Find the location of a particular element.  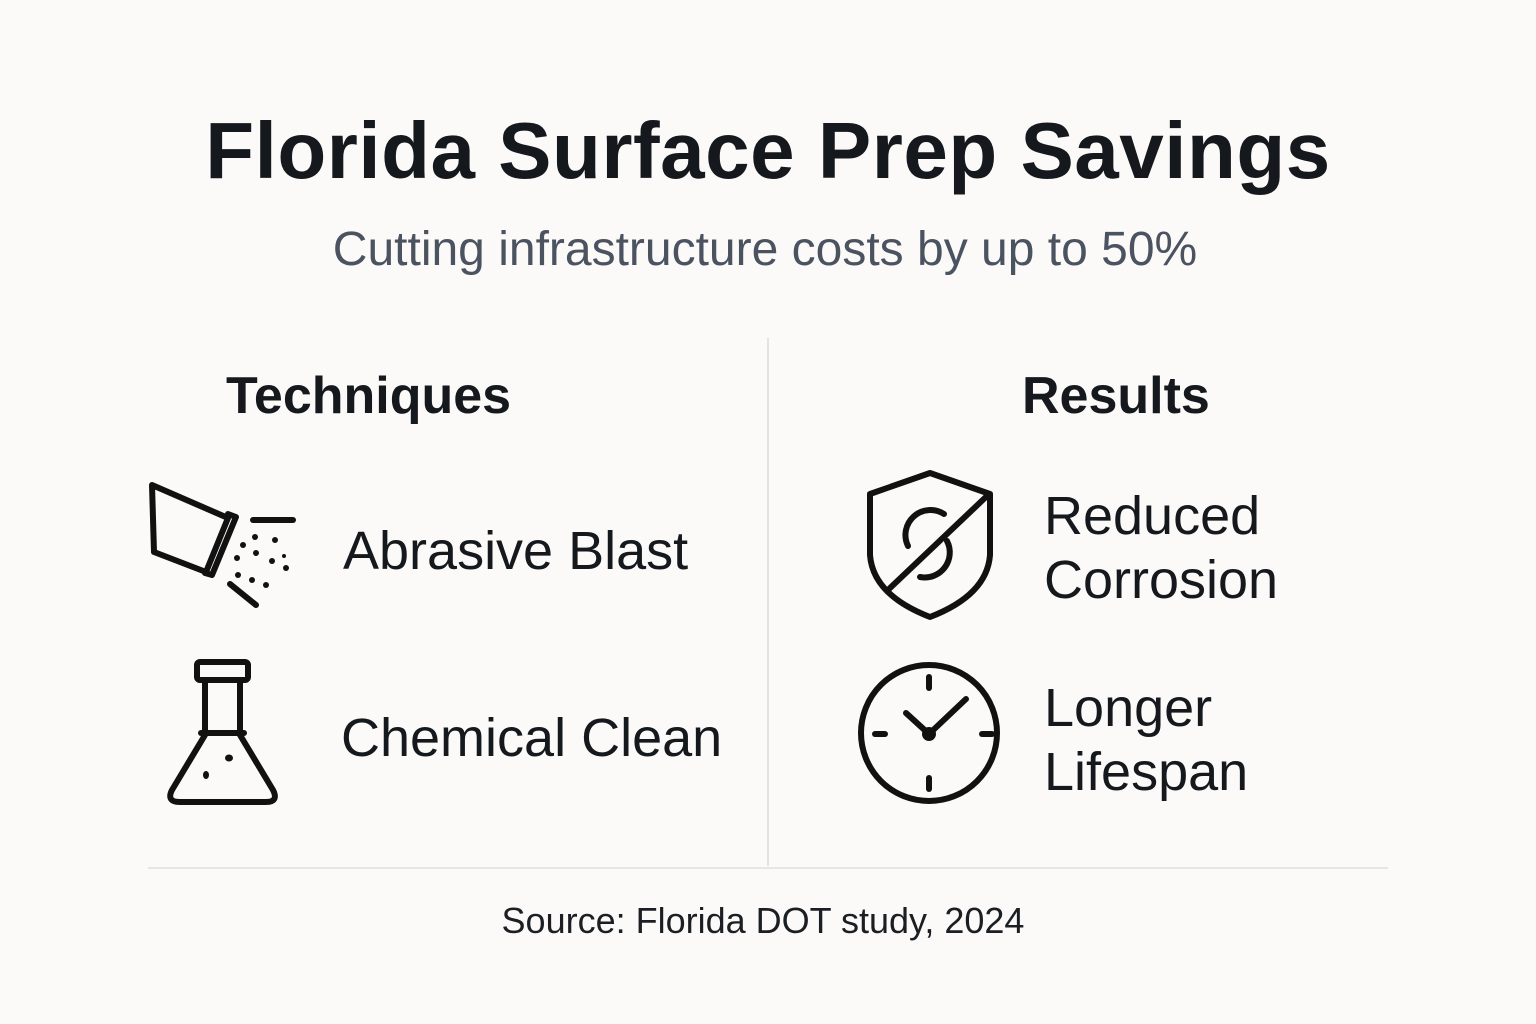

result-line: Longer is located at coordinates (1128, 708).